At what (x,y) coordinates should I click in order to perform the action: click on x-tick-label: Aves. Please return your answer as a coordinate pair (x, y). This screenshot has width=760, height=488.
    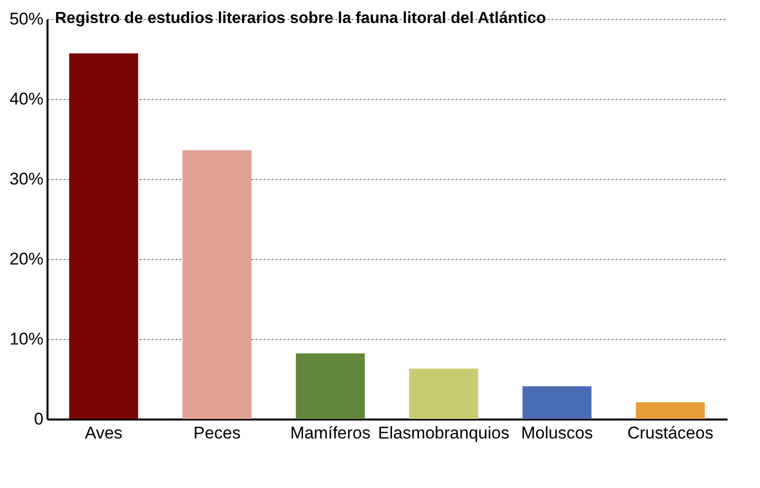
    Looking at the image, I should click on (103, 433).